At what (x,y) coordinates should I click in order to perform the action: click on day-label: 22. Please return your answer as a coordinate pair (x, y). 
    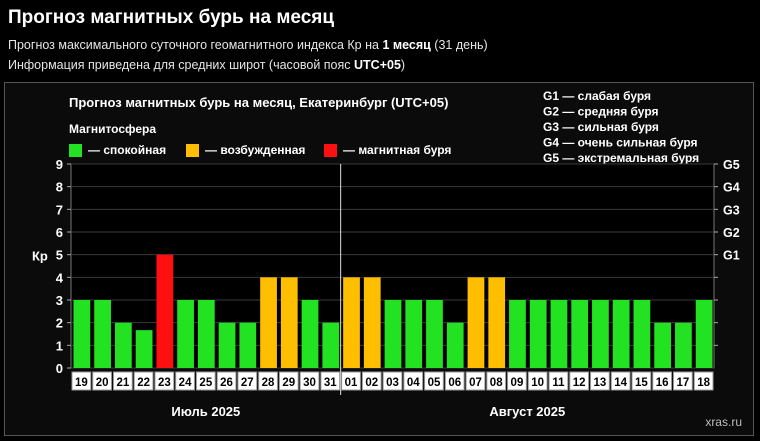
    Looking at the image, I should click on (143, 383).